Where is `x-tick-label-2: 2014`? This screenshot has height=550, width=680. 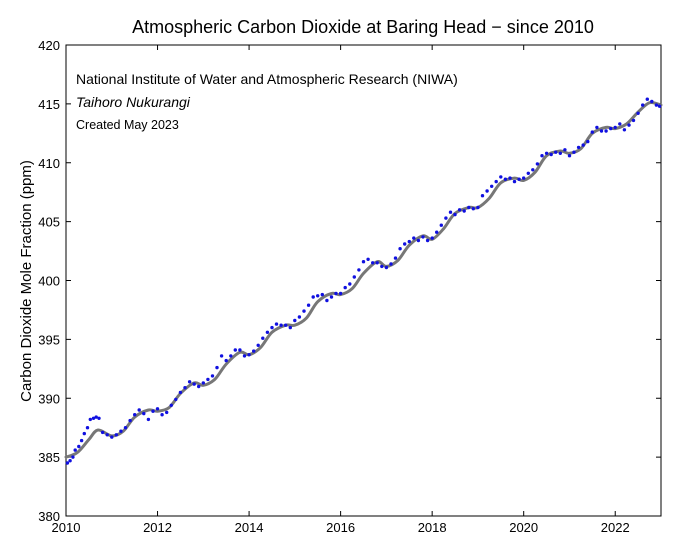 x-tick-label-2: 2014 is located at coordinates (249, 527).